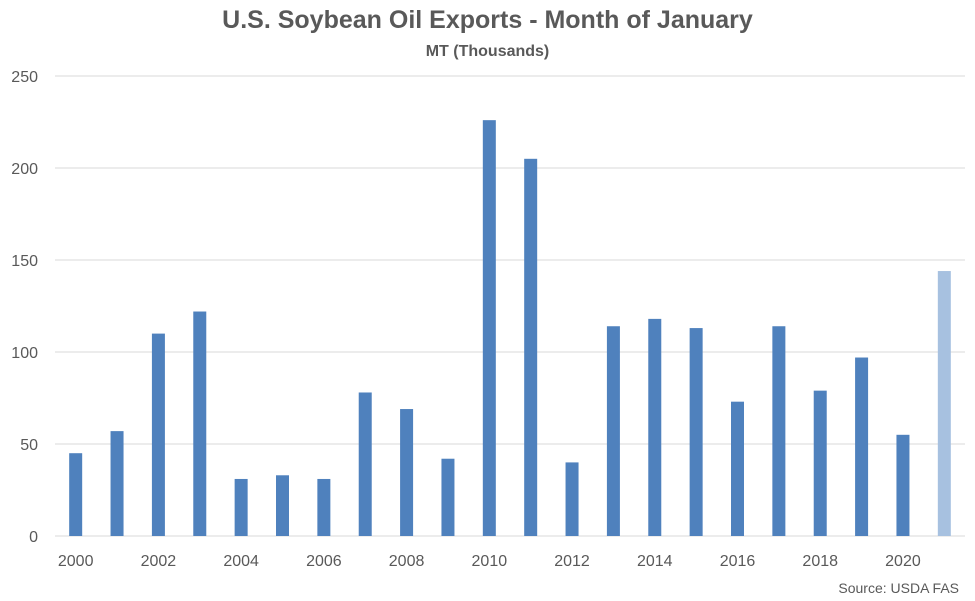 The width and height of the screenshot is (975, 601). I want to click on bar-2003, so click(200, 423).